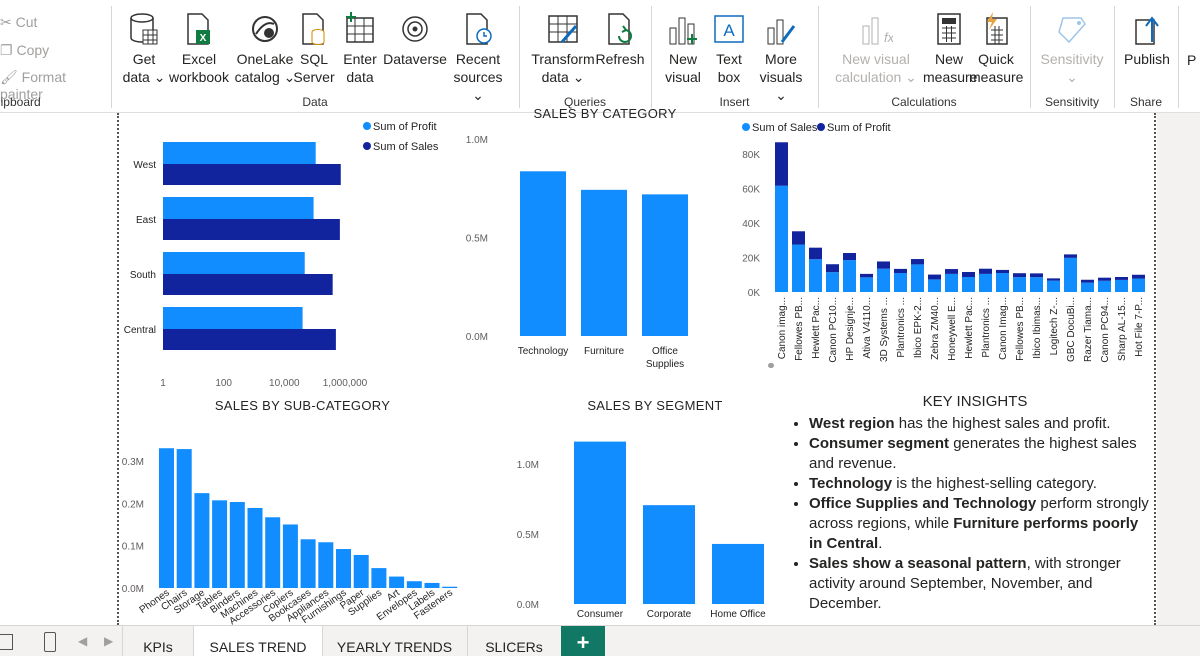 This screenshot has width=1200, height=668. I want to click on sql-server-button: SQL Server, so click(314, 49).